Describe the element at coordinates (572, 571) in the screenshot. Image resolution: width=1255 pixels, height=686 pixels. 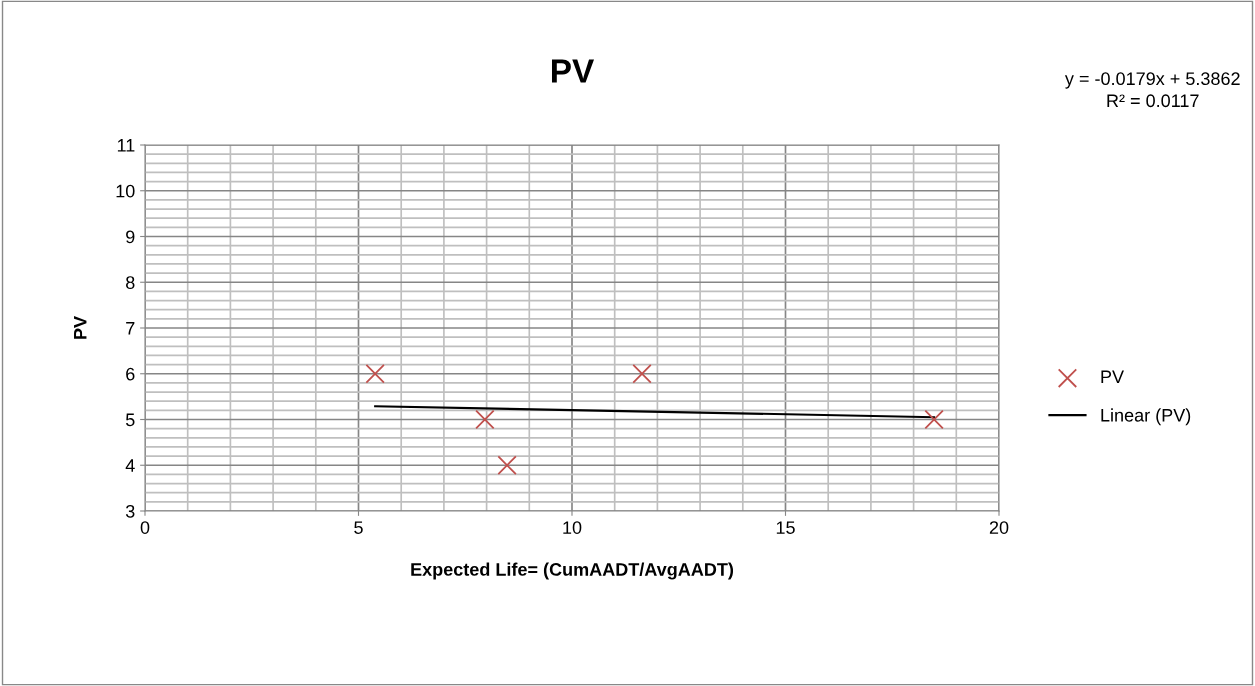
I see `x-axis-title: Expected Life= (CumAADT/AvgAADT)` at that location.